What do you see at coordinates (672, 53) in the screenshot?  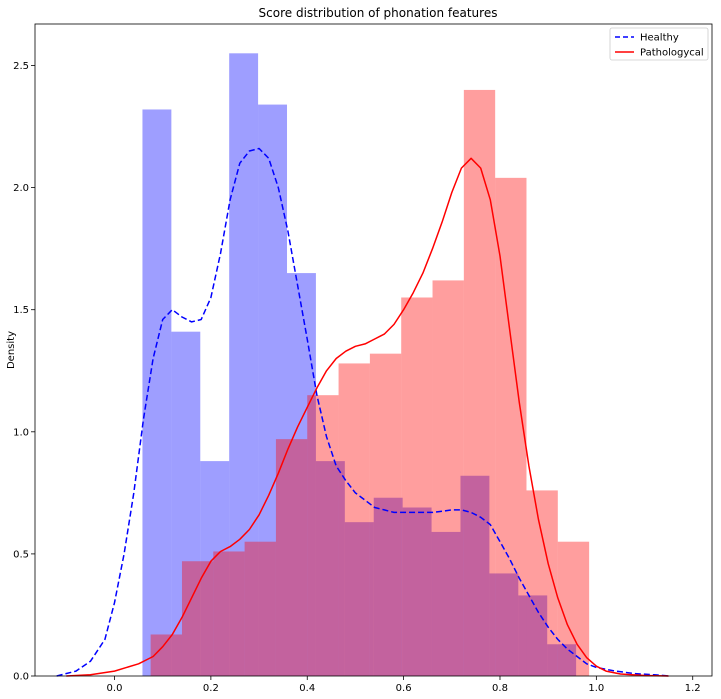 I see `legend-label-pathologycal: Pathologycal` at bounding box center [672, 53].